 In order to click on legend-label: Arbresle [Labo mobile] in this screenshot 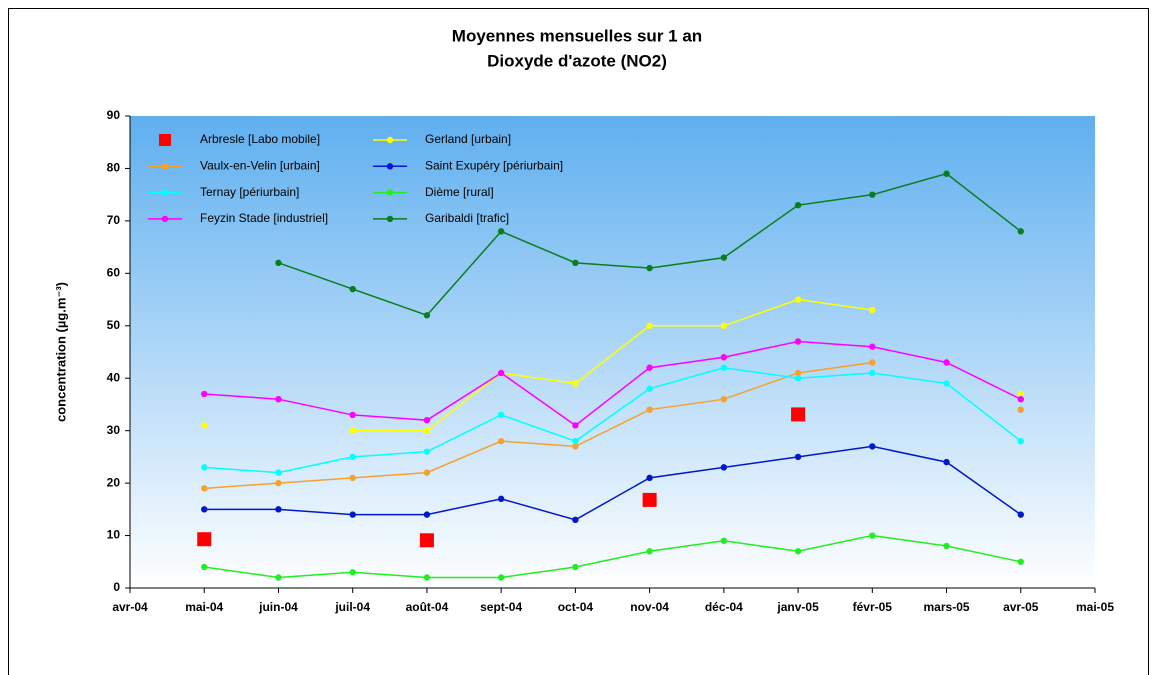, I will do `click(260, 139)`.